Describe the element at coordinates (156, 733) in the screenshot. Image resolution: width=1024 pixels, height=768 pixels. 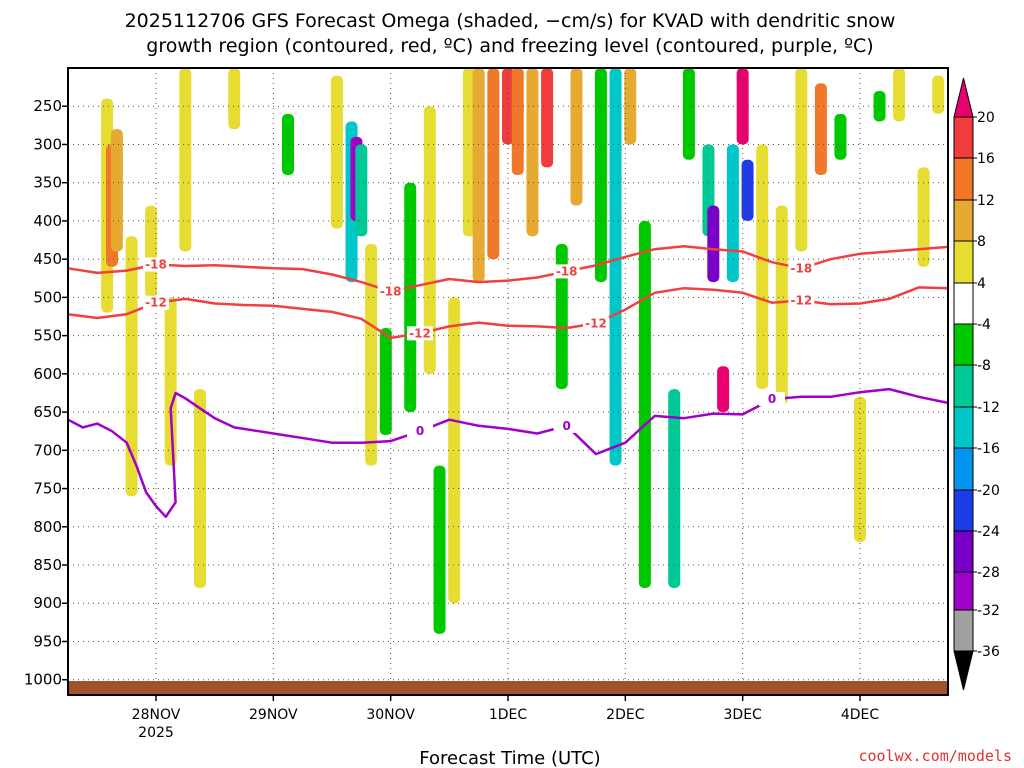
I see `x-tick-sublabel: 2025` at that location.